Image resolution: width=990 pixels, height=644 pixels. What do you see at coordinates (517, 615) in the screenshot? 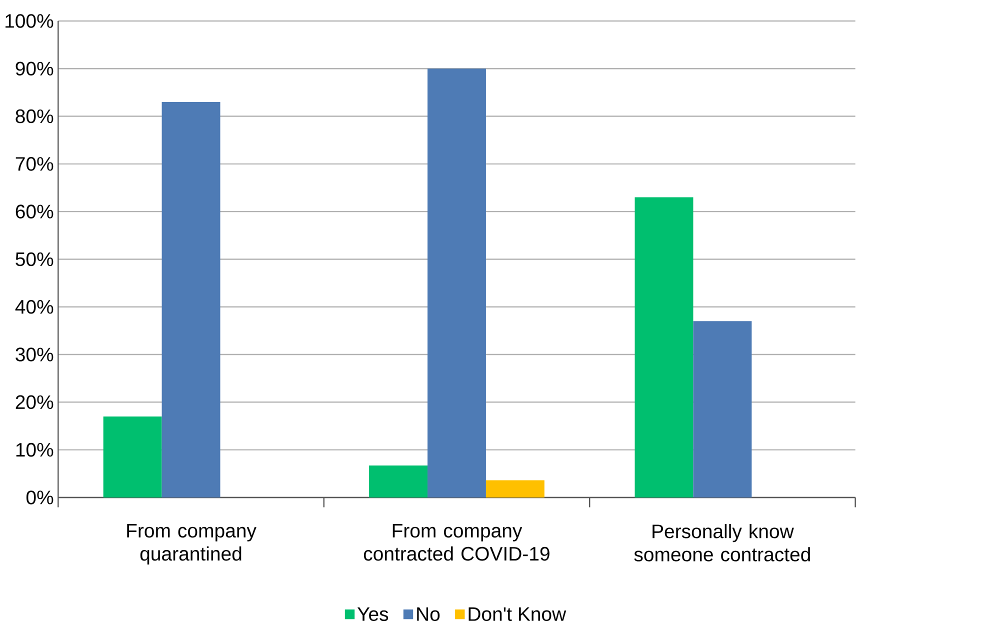
I see `legend-label: Don't Know` at bounding box center [517, 615].